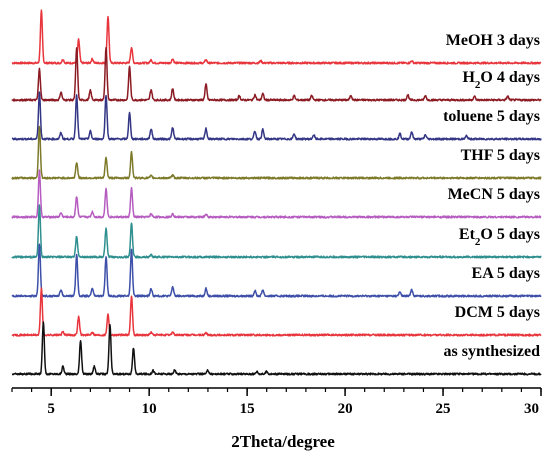  I want to click on series-toluene-5-days: toluene 5 days, so click(276, 116).